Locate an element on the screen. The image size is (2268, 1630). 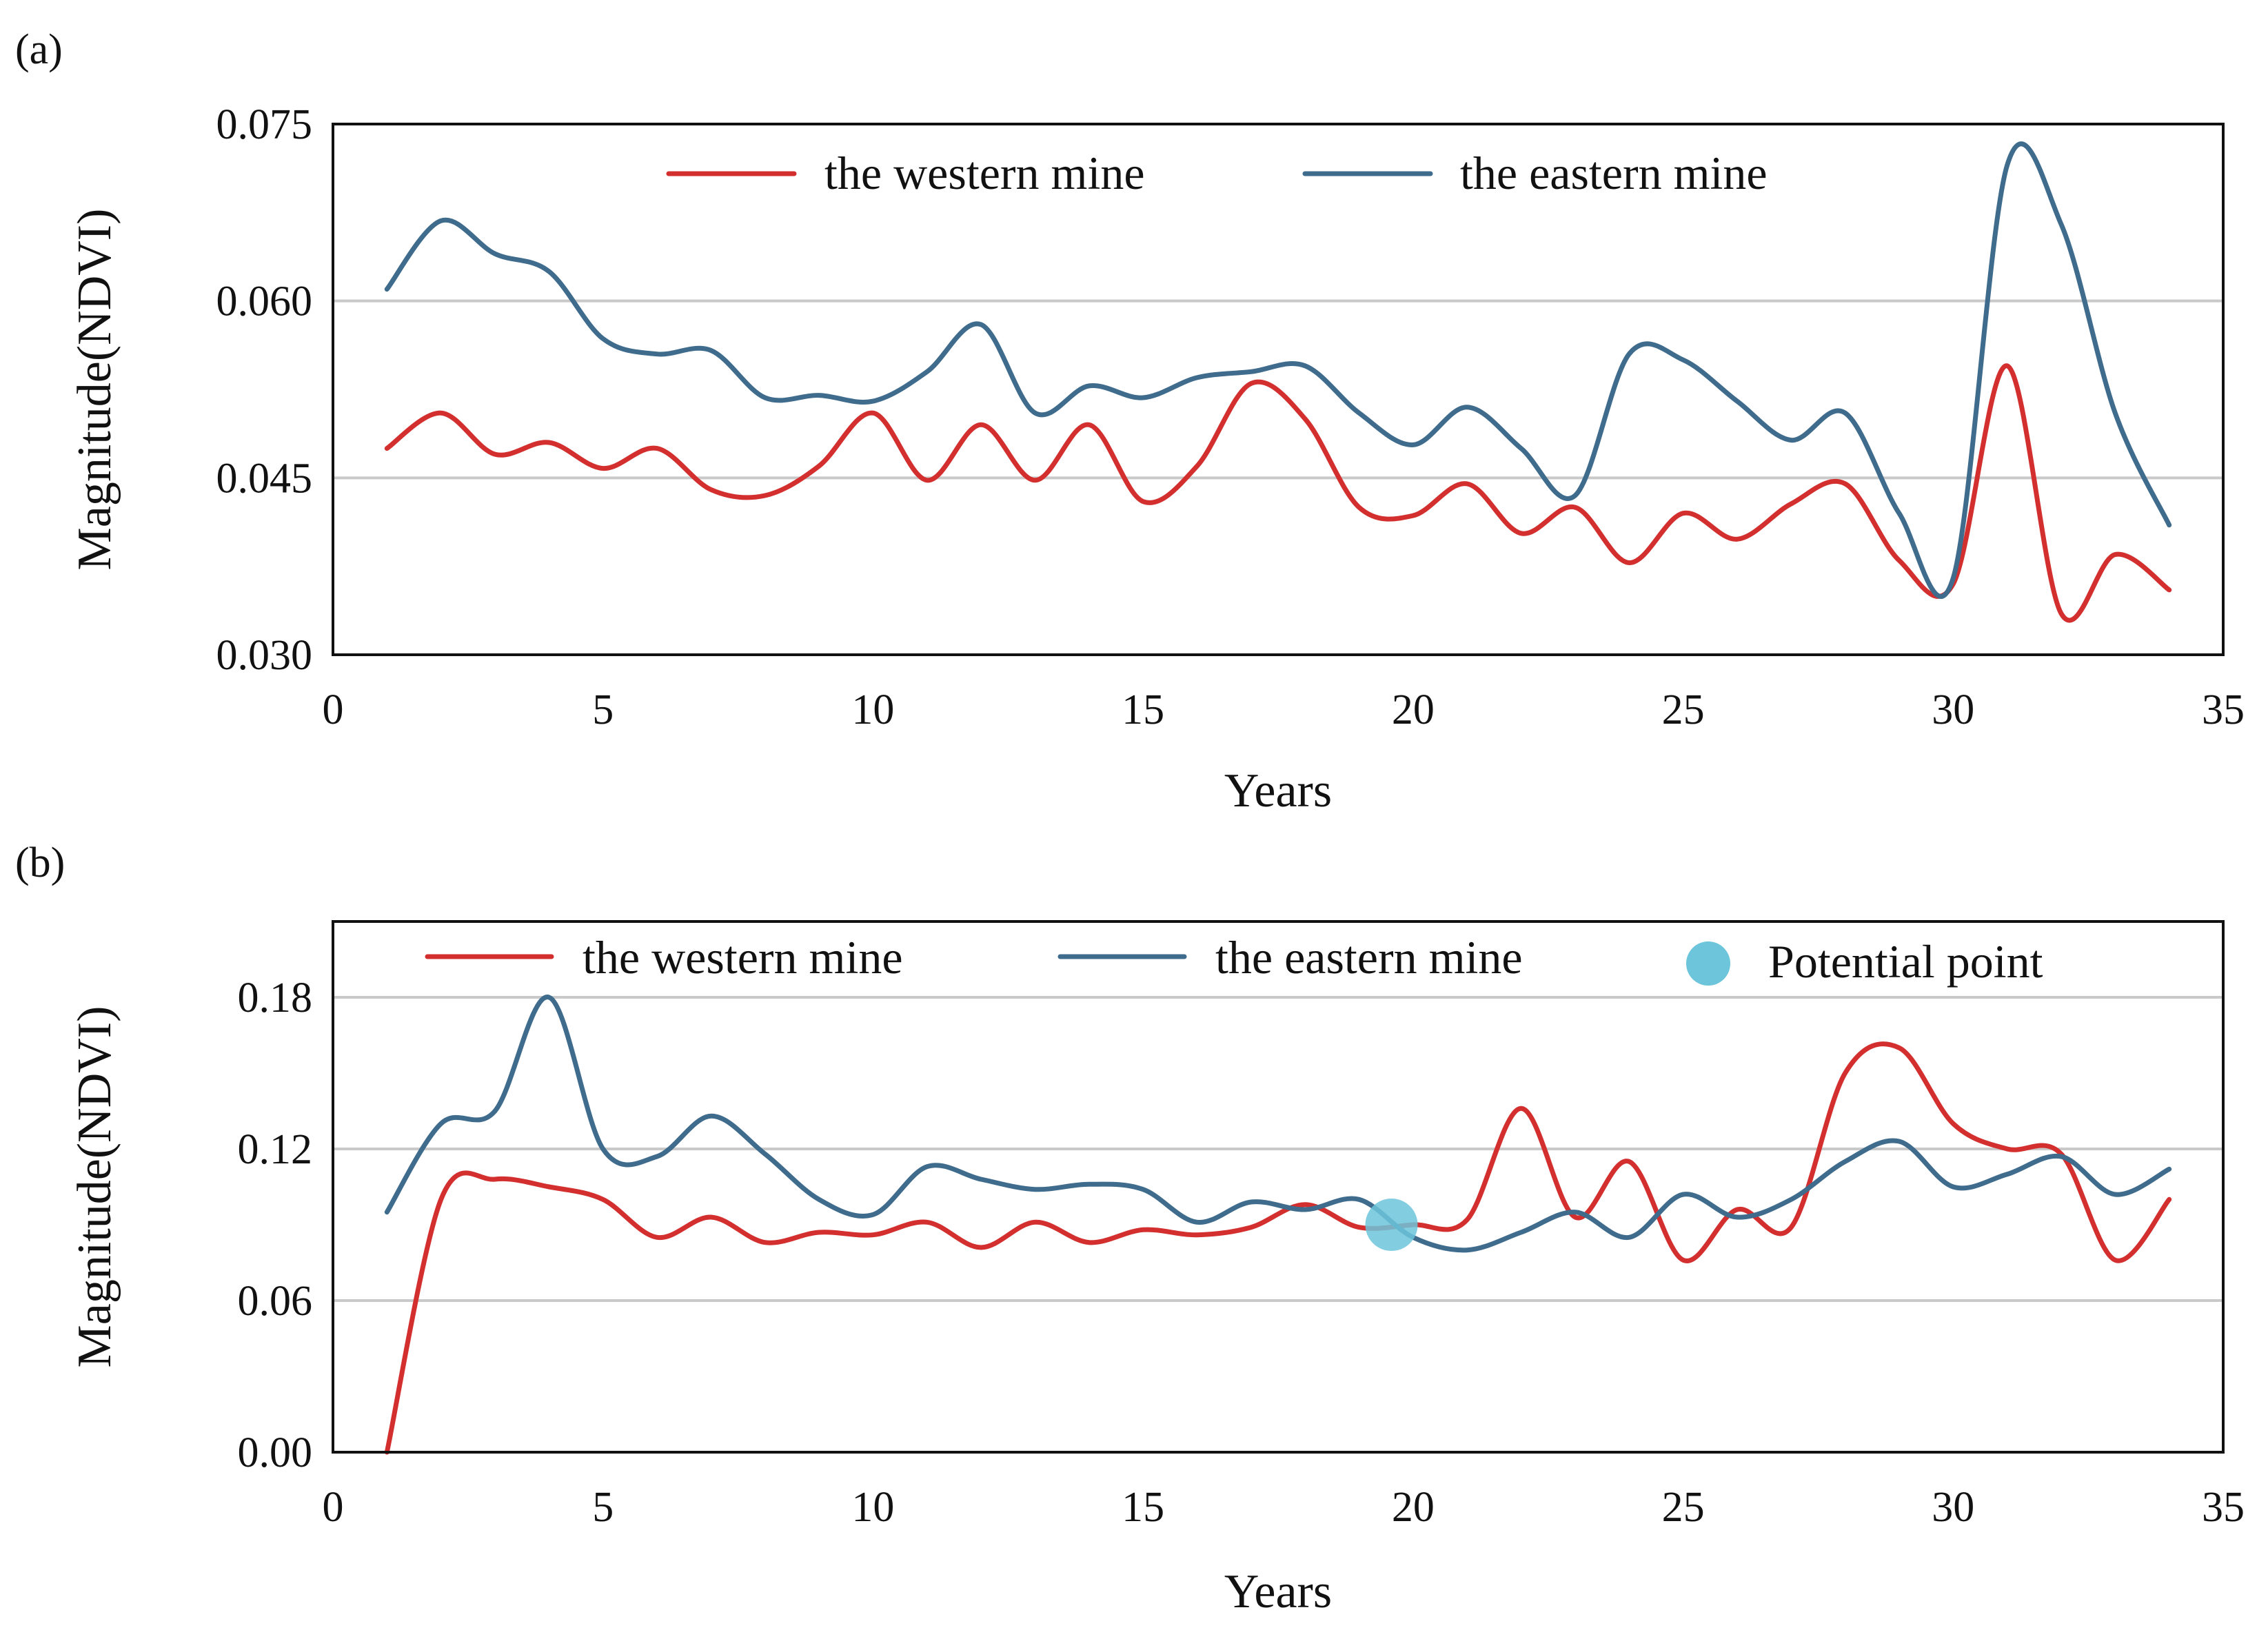
x-tick-label-a-3: 15 is located at coordinates (1143, 710).